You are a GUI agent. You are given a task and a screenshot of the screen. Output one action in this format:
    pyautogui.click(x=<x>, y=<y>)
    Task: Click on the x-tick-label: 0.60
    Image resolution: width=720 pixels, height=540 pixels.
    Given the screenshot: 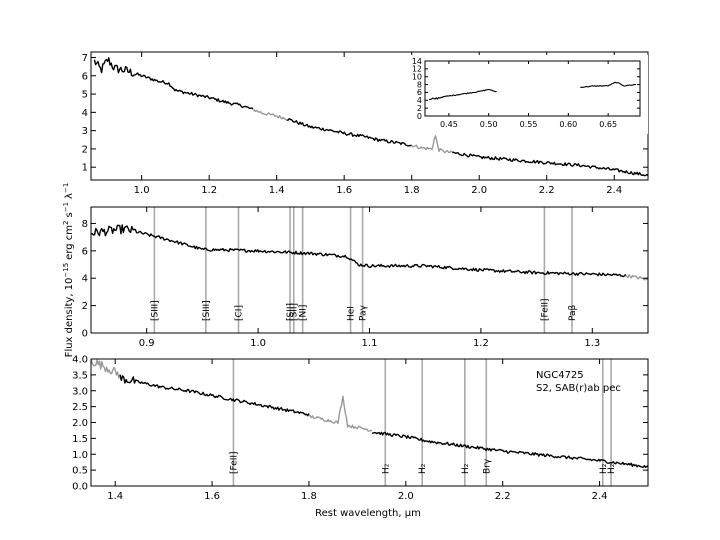 What is the action you would take?
    pyautogui.click(x=568, y=124)
    